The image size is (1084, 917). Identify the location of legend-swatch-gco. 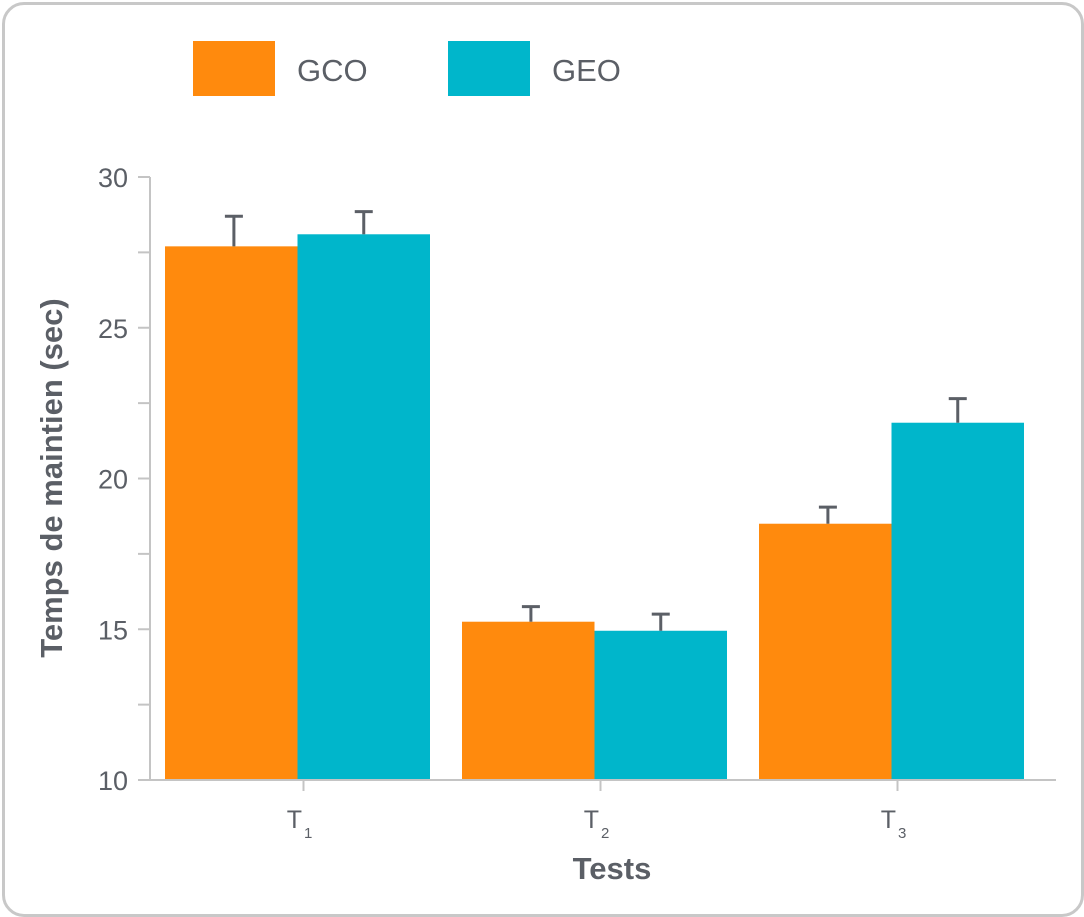
(234, 68).